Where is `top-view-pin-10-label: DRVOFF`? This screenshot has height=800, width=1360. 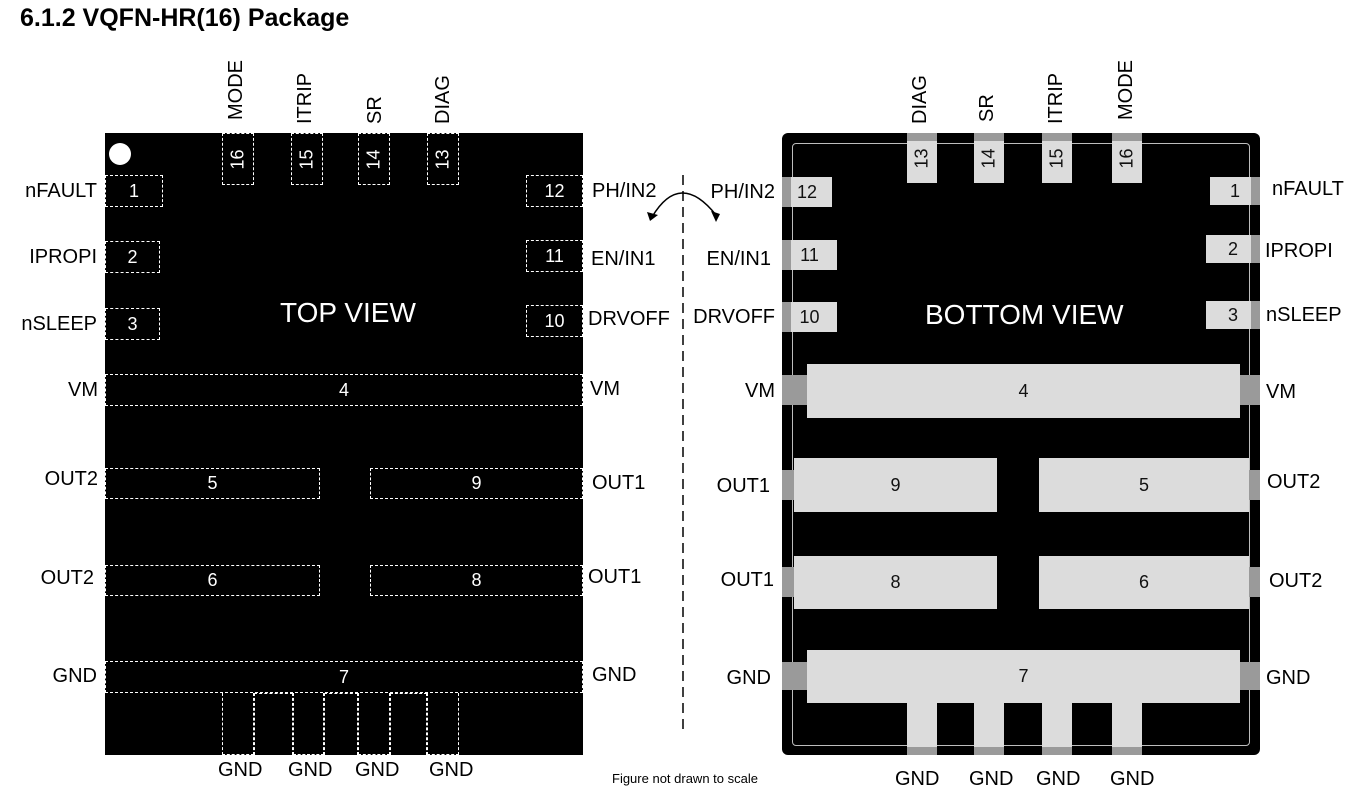
top-view-pin-10-label: DRVOFF is located at coordinates (629, 319).